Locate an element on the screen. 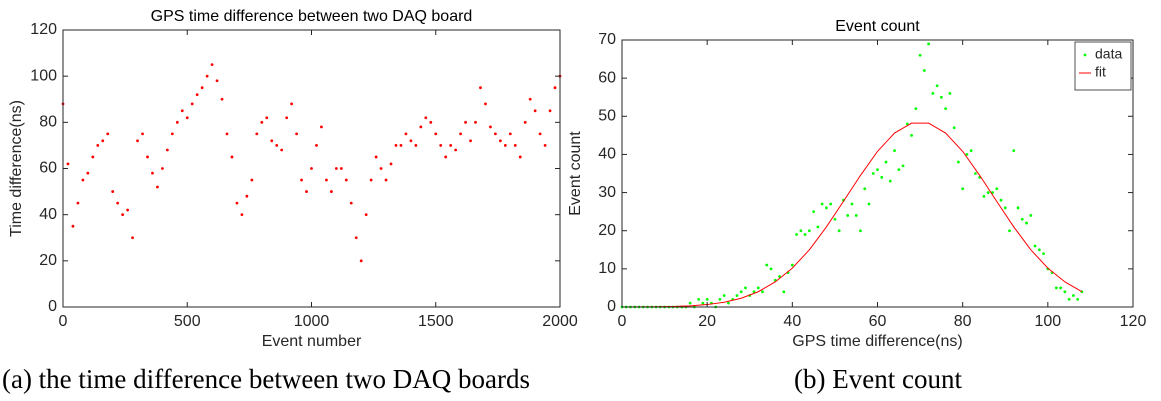  x-tick-label: 0 is located at coordinates (622, 321).